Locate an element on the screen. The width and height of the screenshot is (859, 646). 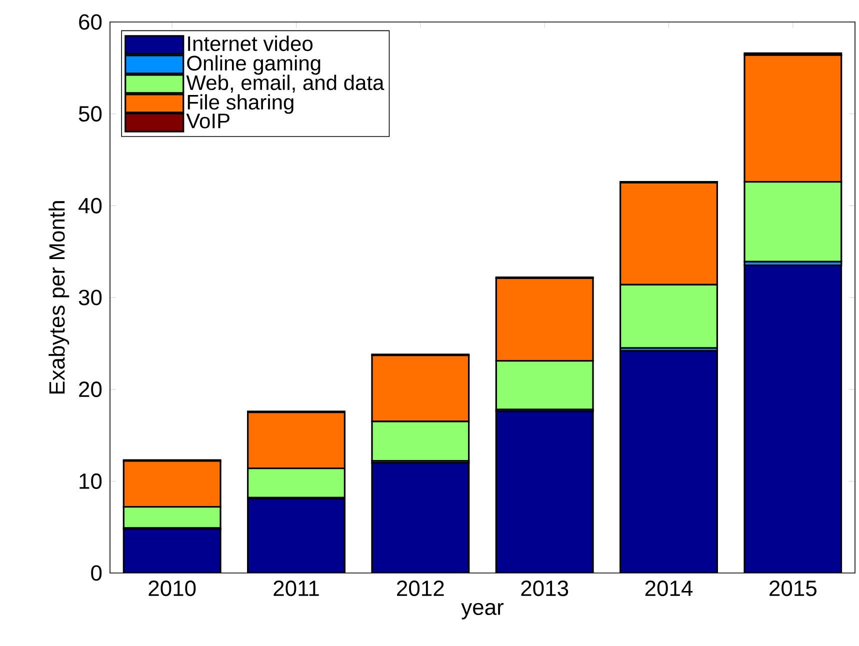
legend-label: File sharing is located at coordinates (241, 104).